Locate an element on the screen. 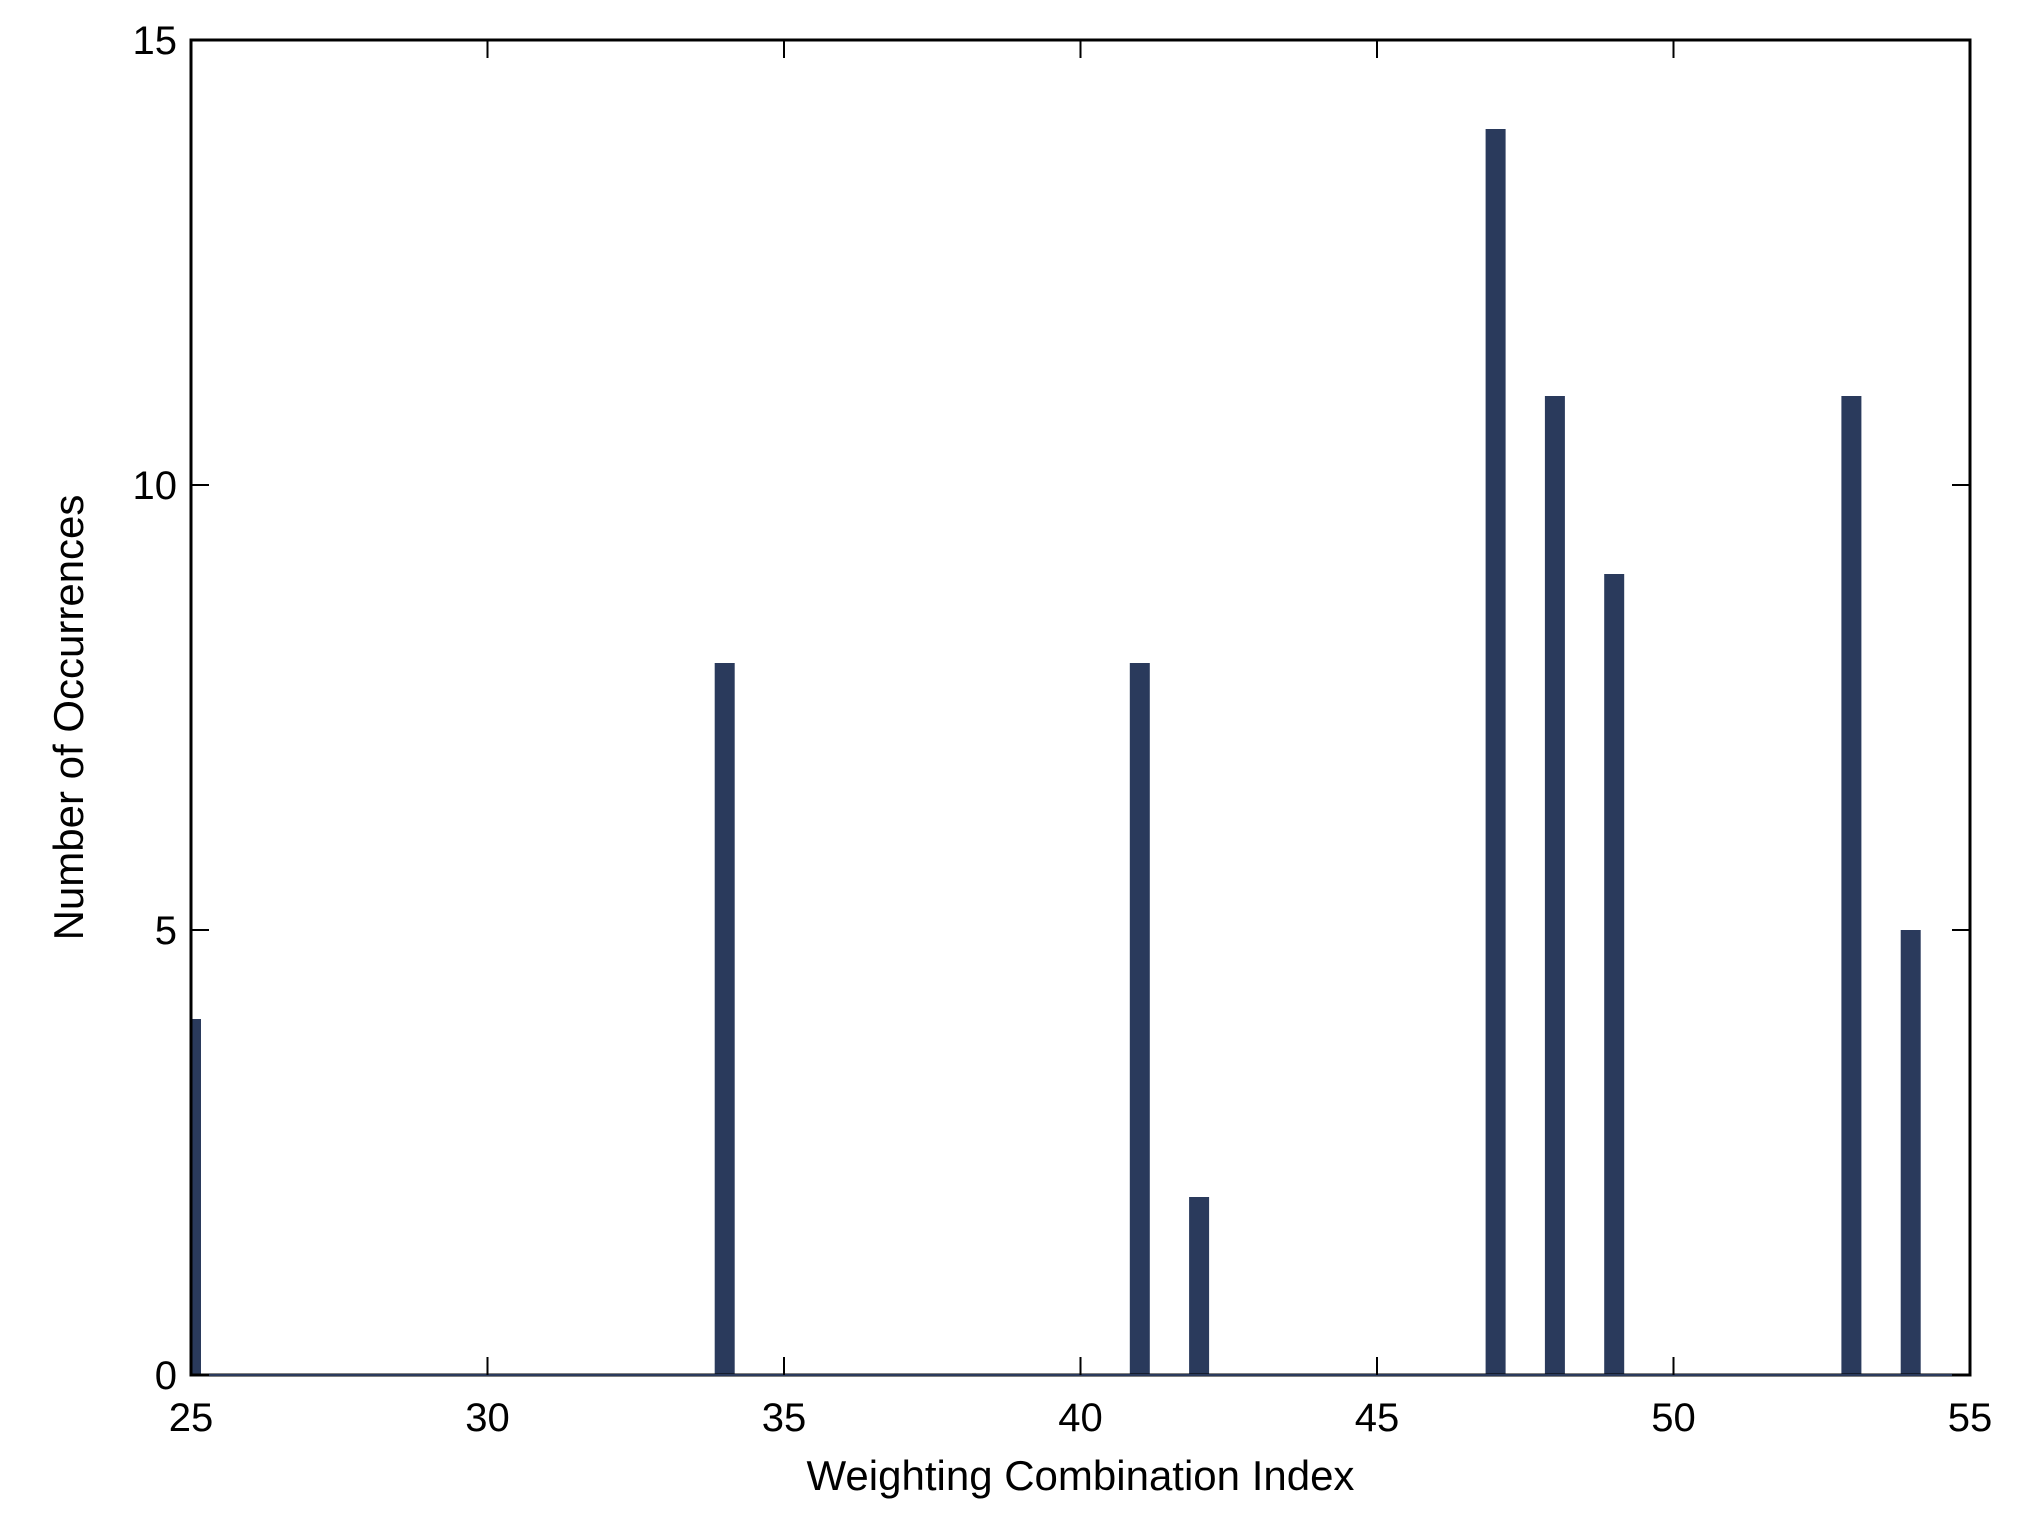  x-tick-label-25: 25 is located at coordinates (191, 1418).